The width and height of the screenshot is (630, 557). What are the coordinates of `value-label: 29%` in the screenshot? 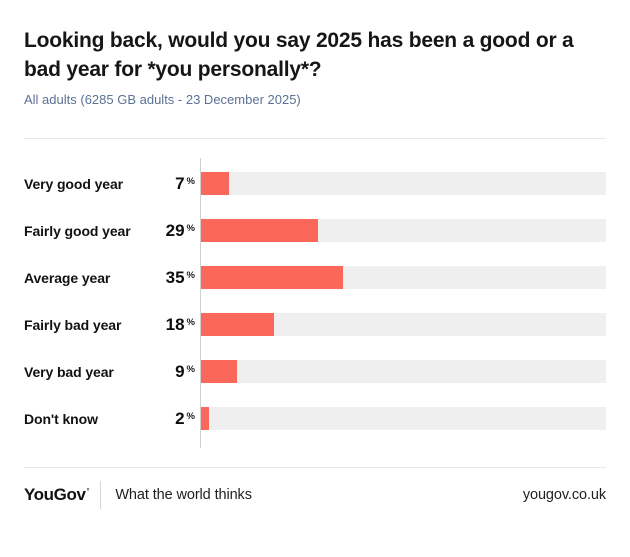 It's located at (171, 231).